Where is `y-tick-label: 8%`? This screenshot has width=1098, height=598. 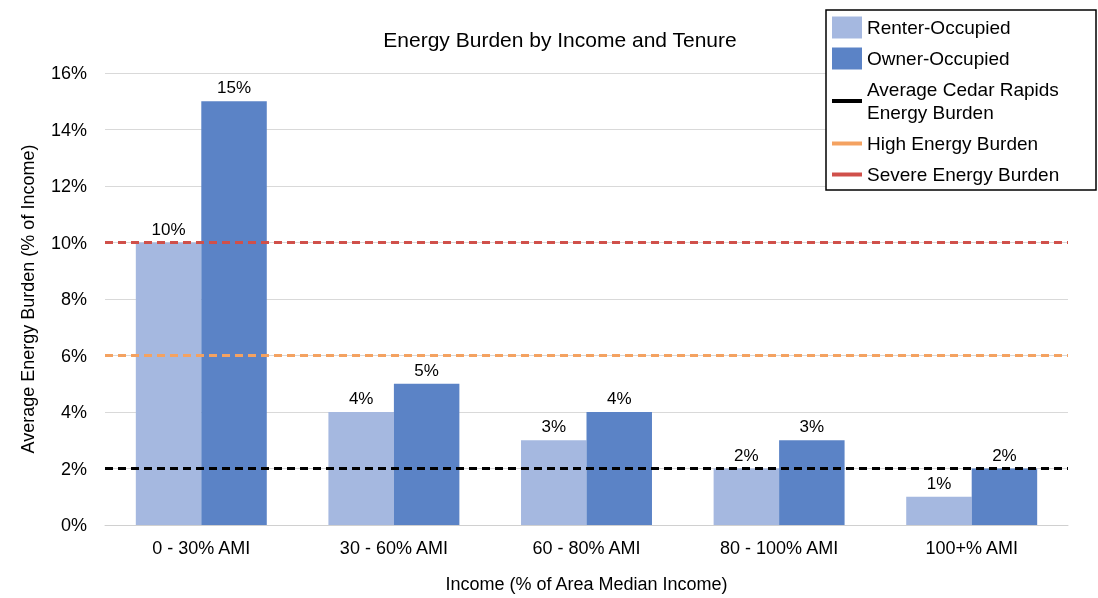 y-tick-label: 8% is located at coordinates (73, 299).